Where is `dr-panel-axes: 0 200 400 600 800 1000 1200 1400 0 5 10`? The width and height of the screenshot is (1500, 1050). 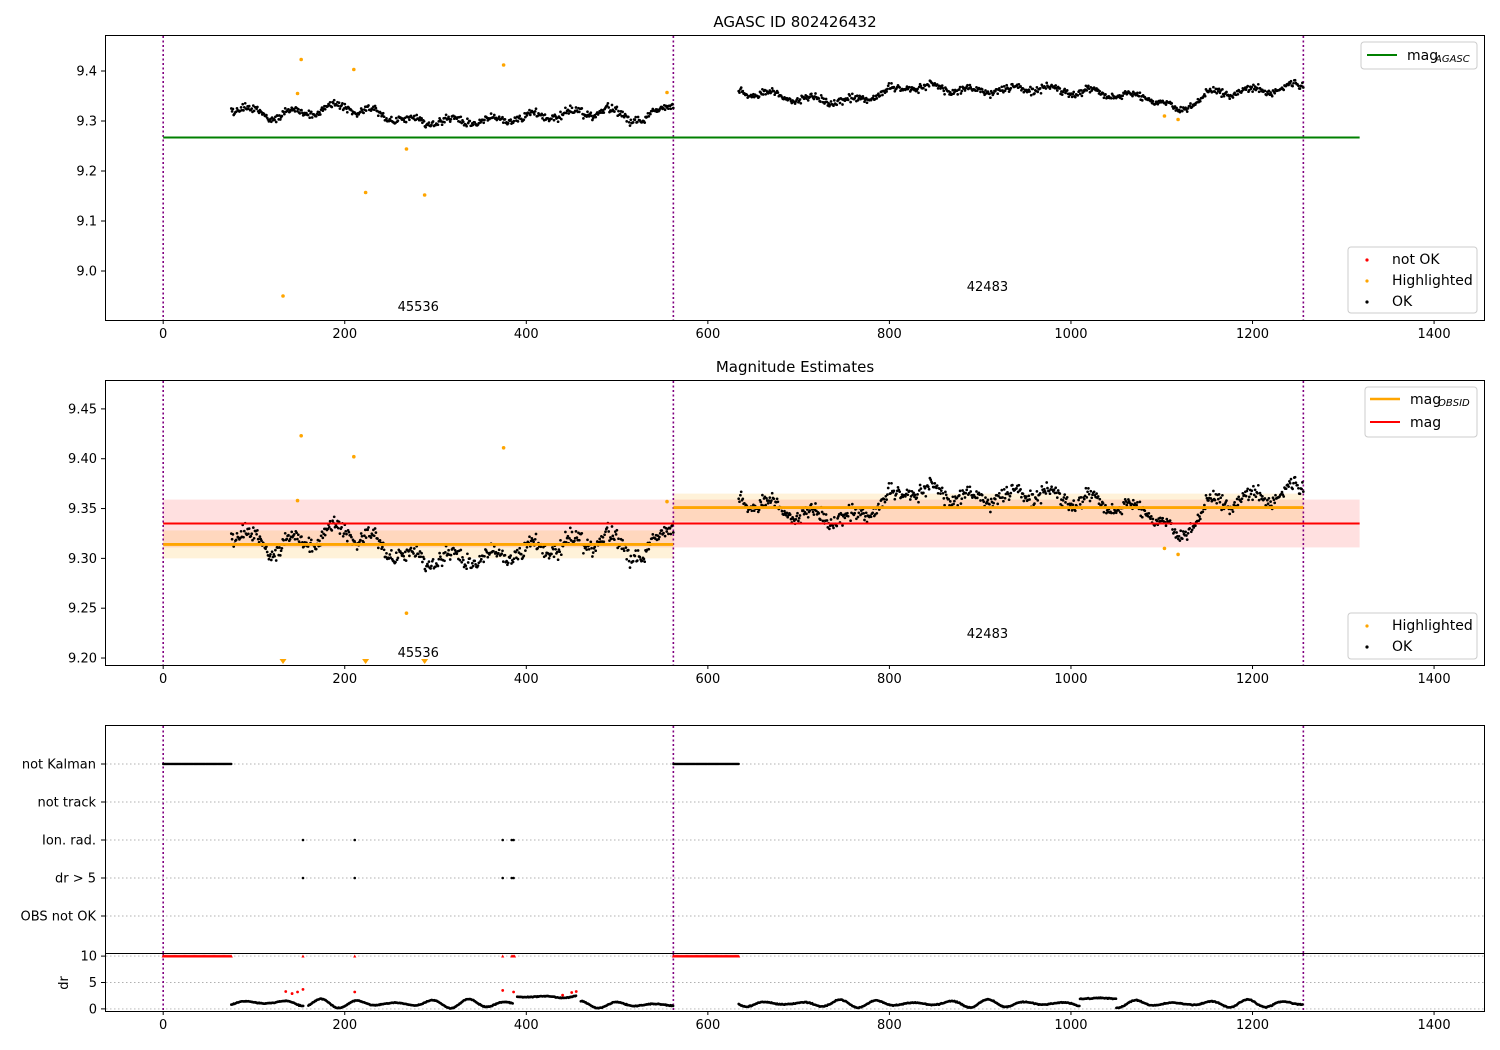
dr-panel-axes: 0 200 400 600 800 1000 1200 1400 0 5 10 is located at coordinates (765, 991).